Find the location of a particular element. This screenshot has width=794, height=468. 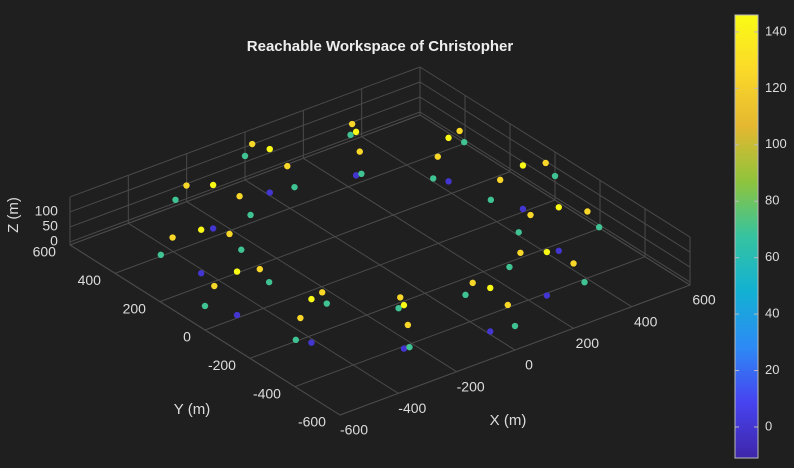

y-tick-label: 600 is located at coordinates (45, 252).